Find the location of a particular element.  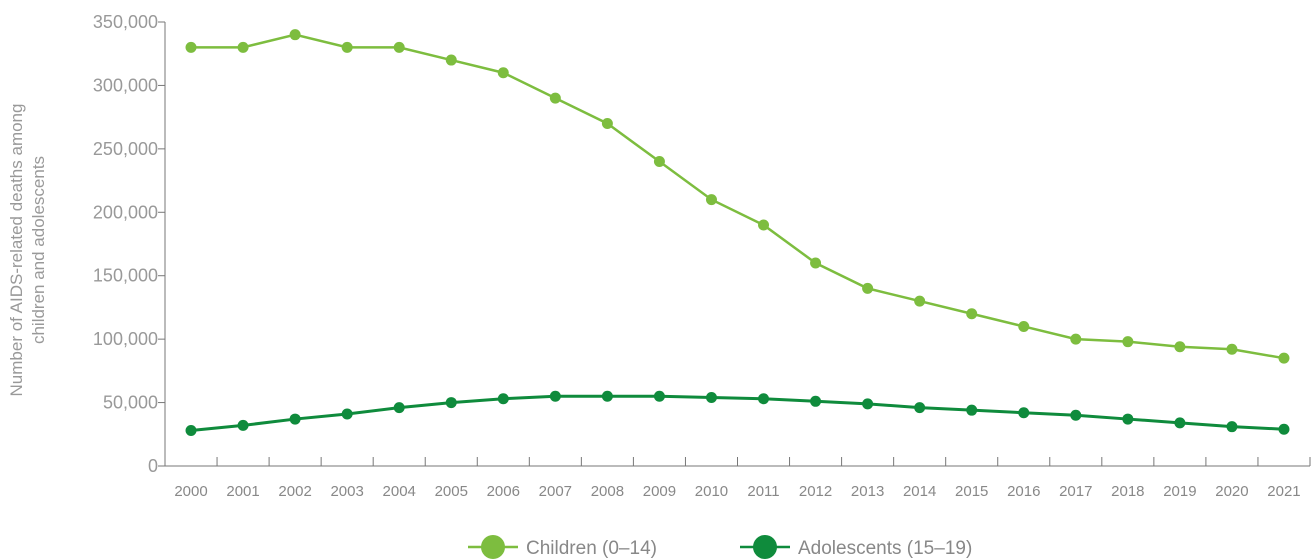

x-tick-label: 2007 is located at coordinates (555, 491).